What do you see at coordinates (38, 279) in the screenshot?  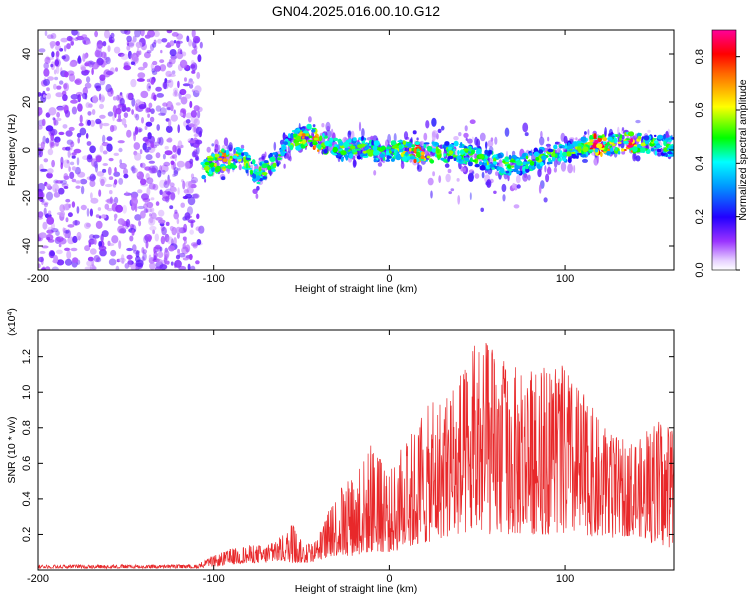 I see `x-tick-label: -200` at bounding box center [38, 279].